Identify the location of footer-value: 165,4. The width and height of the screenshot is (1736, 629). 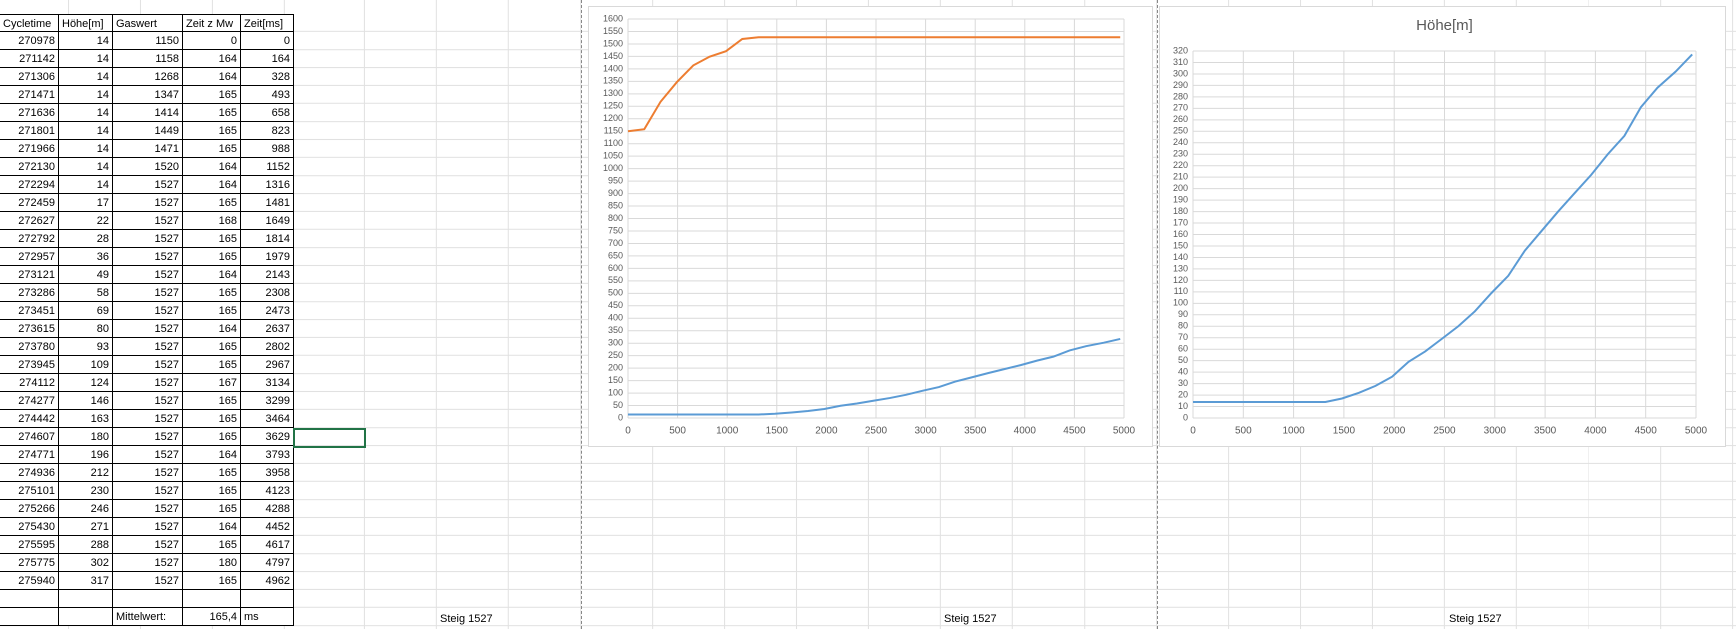
(212, 617).